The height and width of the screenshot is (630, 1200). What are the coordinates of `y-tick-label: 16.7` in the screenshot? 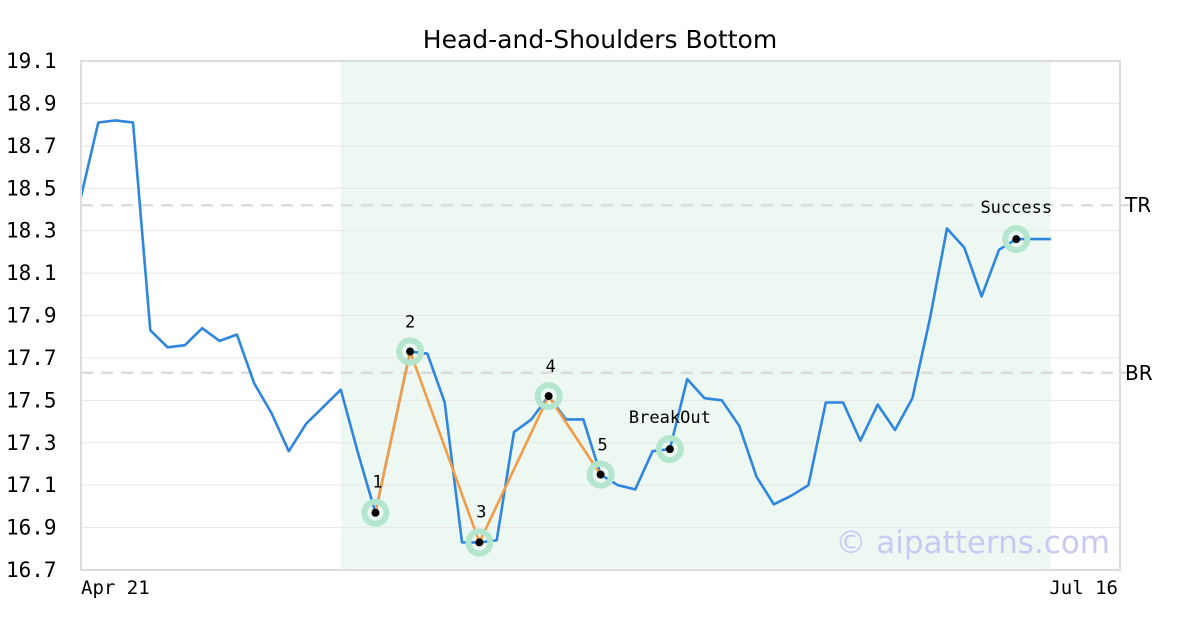 It's located at (31, 570).